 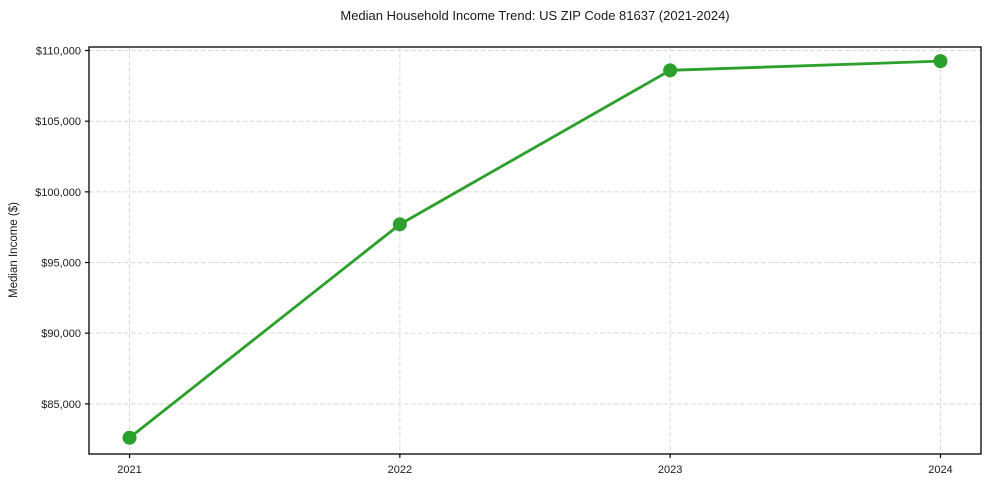 What do you see at coordinates (58, 122) in the screenshot?
I see `y-tick-label: $105,000` at bounding box center [58, 122].